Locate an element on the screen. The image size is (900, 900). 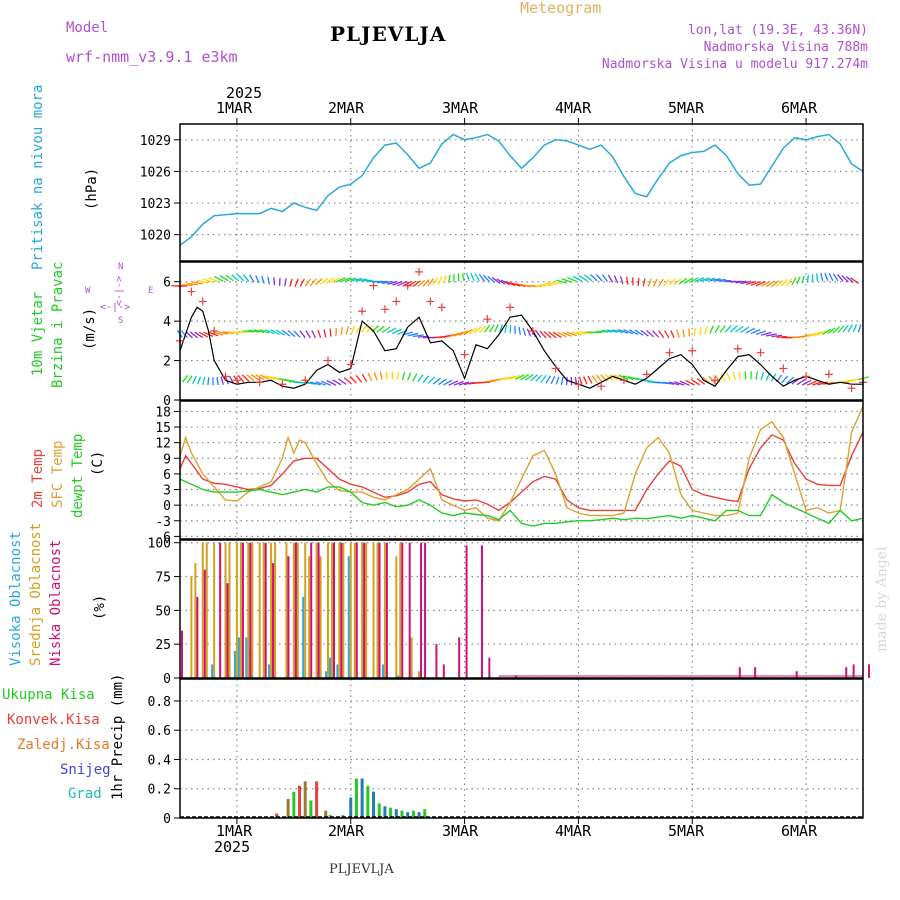
top-day-1: 1MAR is located at coordinates (234, 108).